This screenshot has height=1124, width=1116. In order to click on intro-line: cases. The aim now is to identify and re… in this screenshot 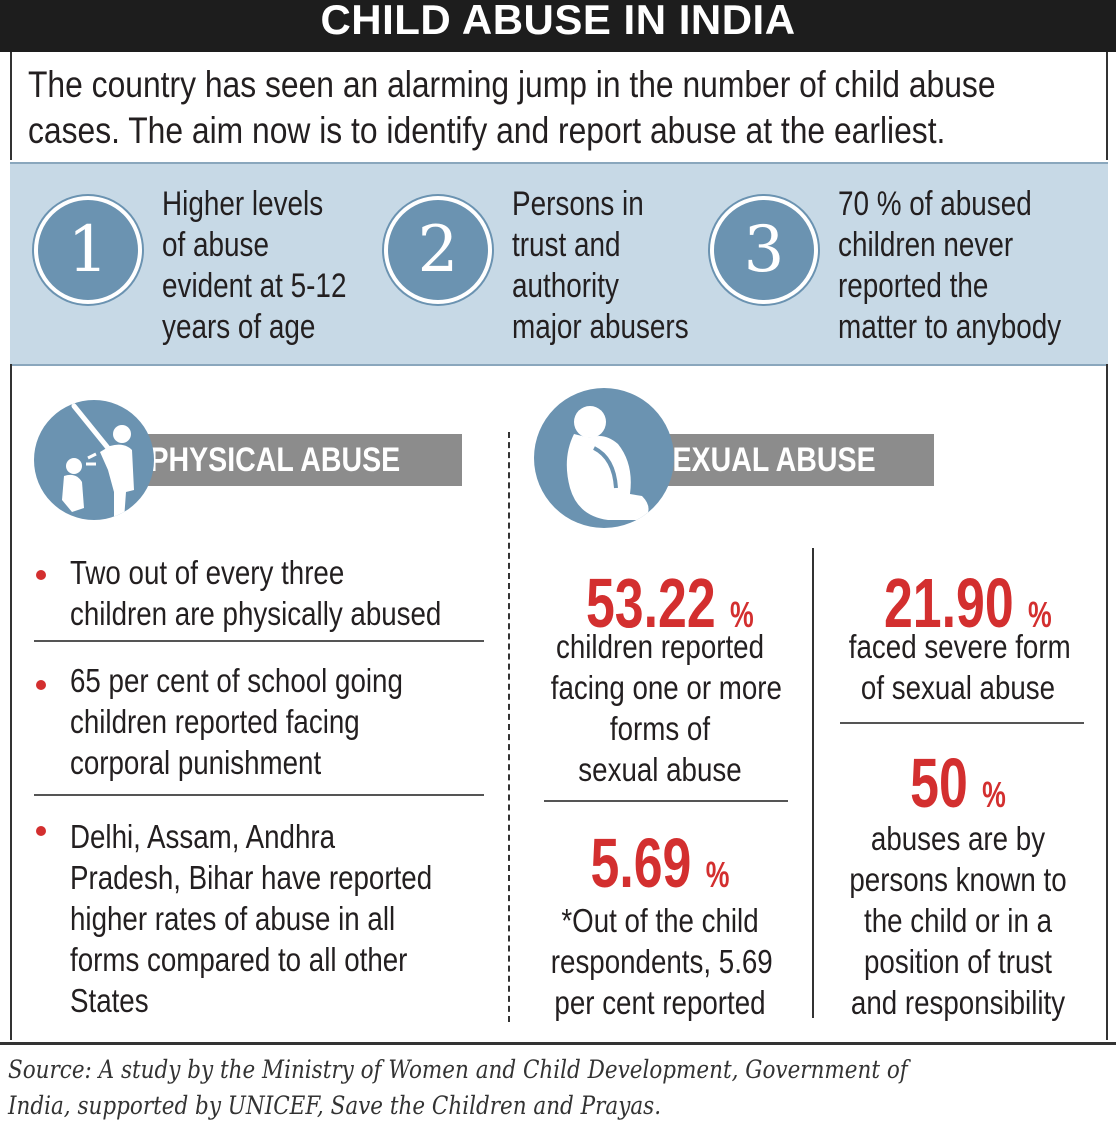, I will do `click(487, 130)`.